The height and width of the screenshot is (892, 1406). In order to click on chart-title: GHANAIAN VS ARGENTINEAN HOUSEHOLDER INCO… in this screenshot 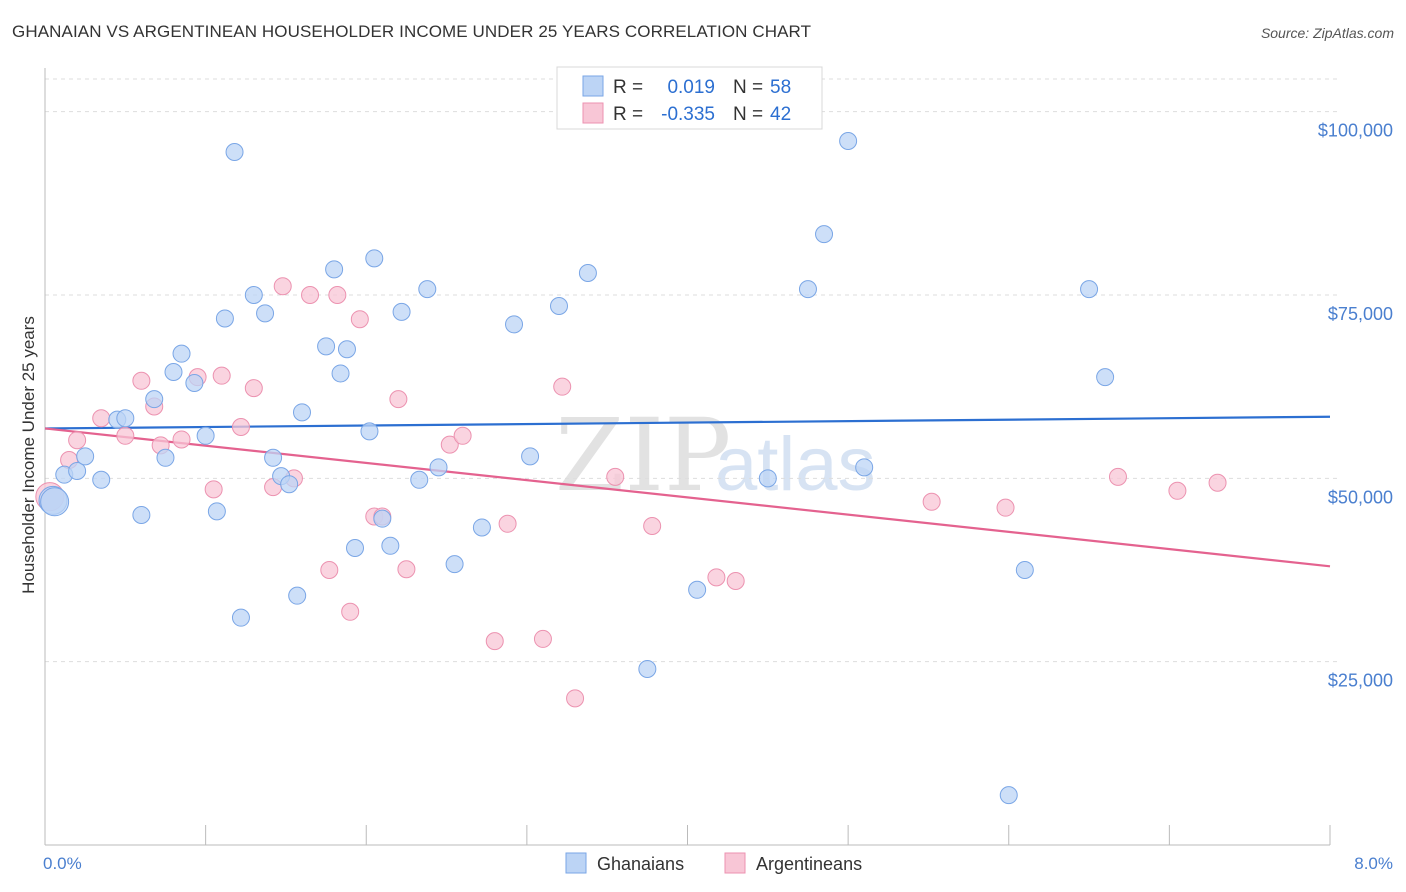, I will do `click(412, 31)`.